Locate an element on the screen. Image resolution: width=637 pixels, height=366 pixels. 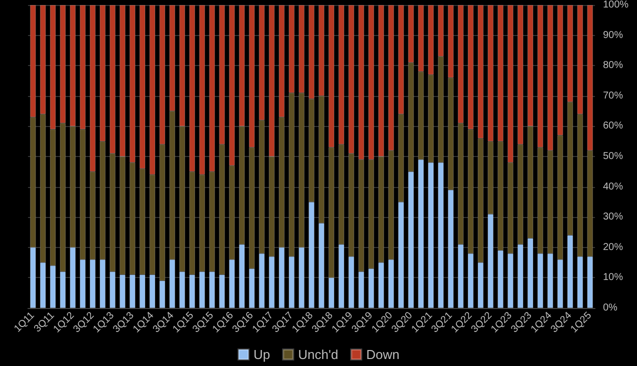
y-tick-label: 30% is located at coordinates (613, 217).